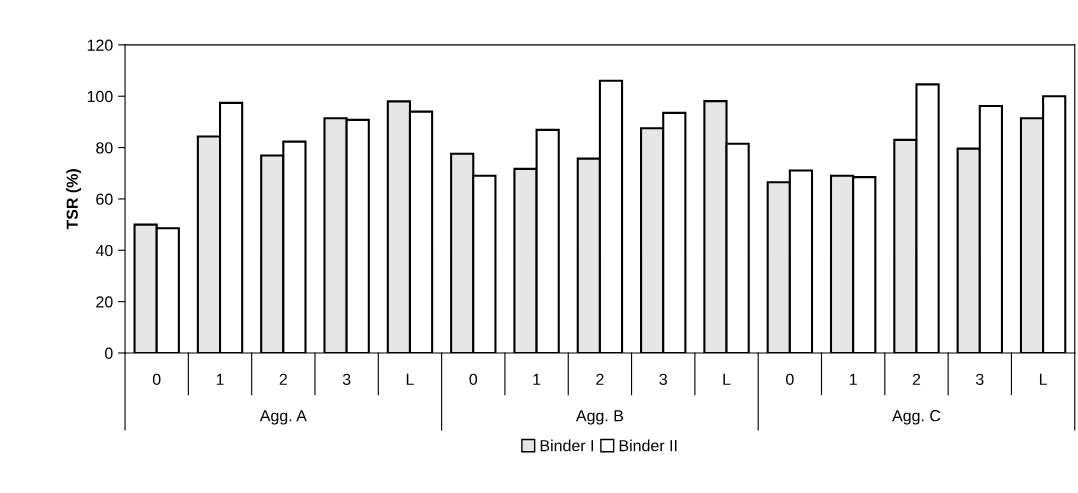  I want to click on y-tick-label: 120, so click(100, 45).